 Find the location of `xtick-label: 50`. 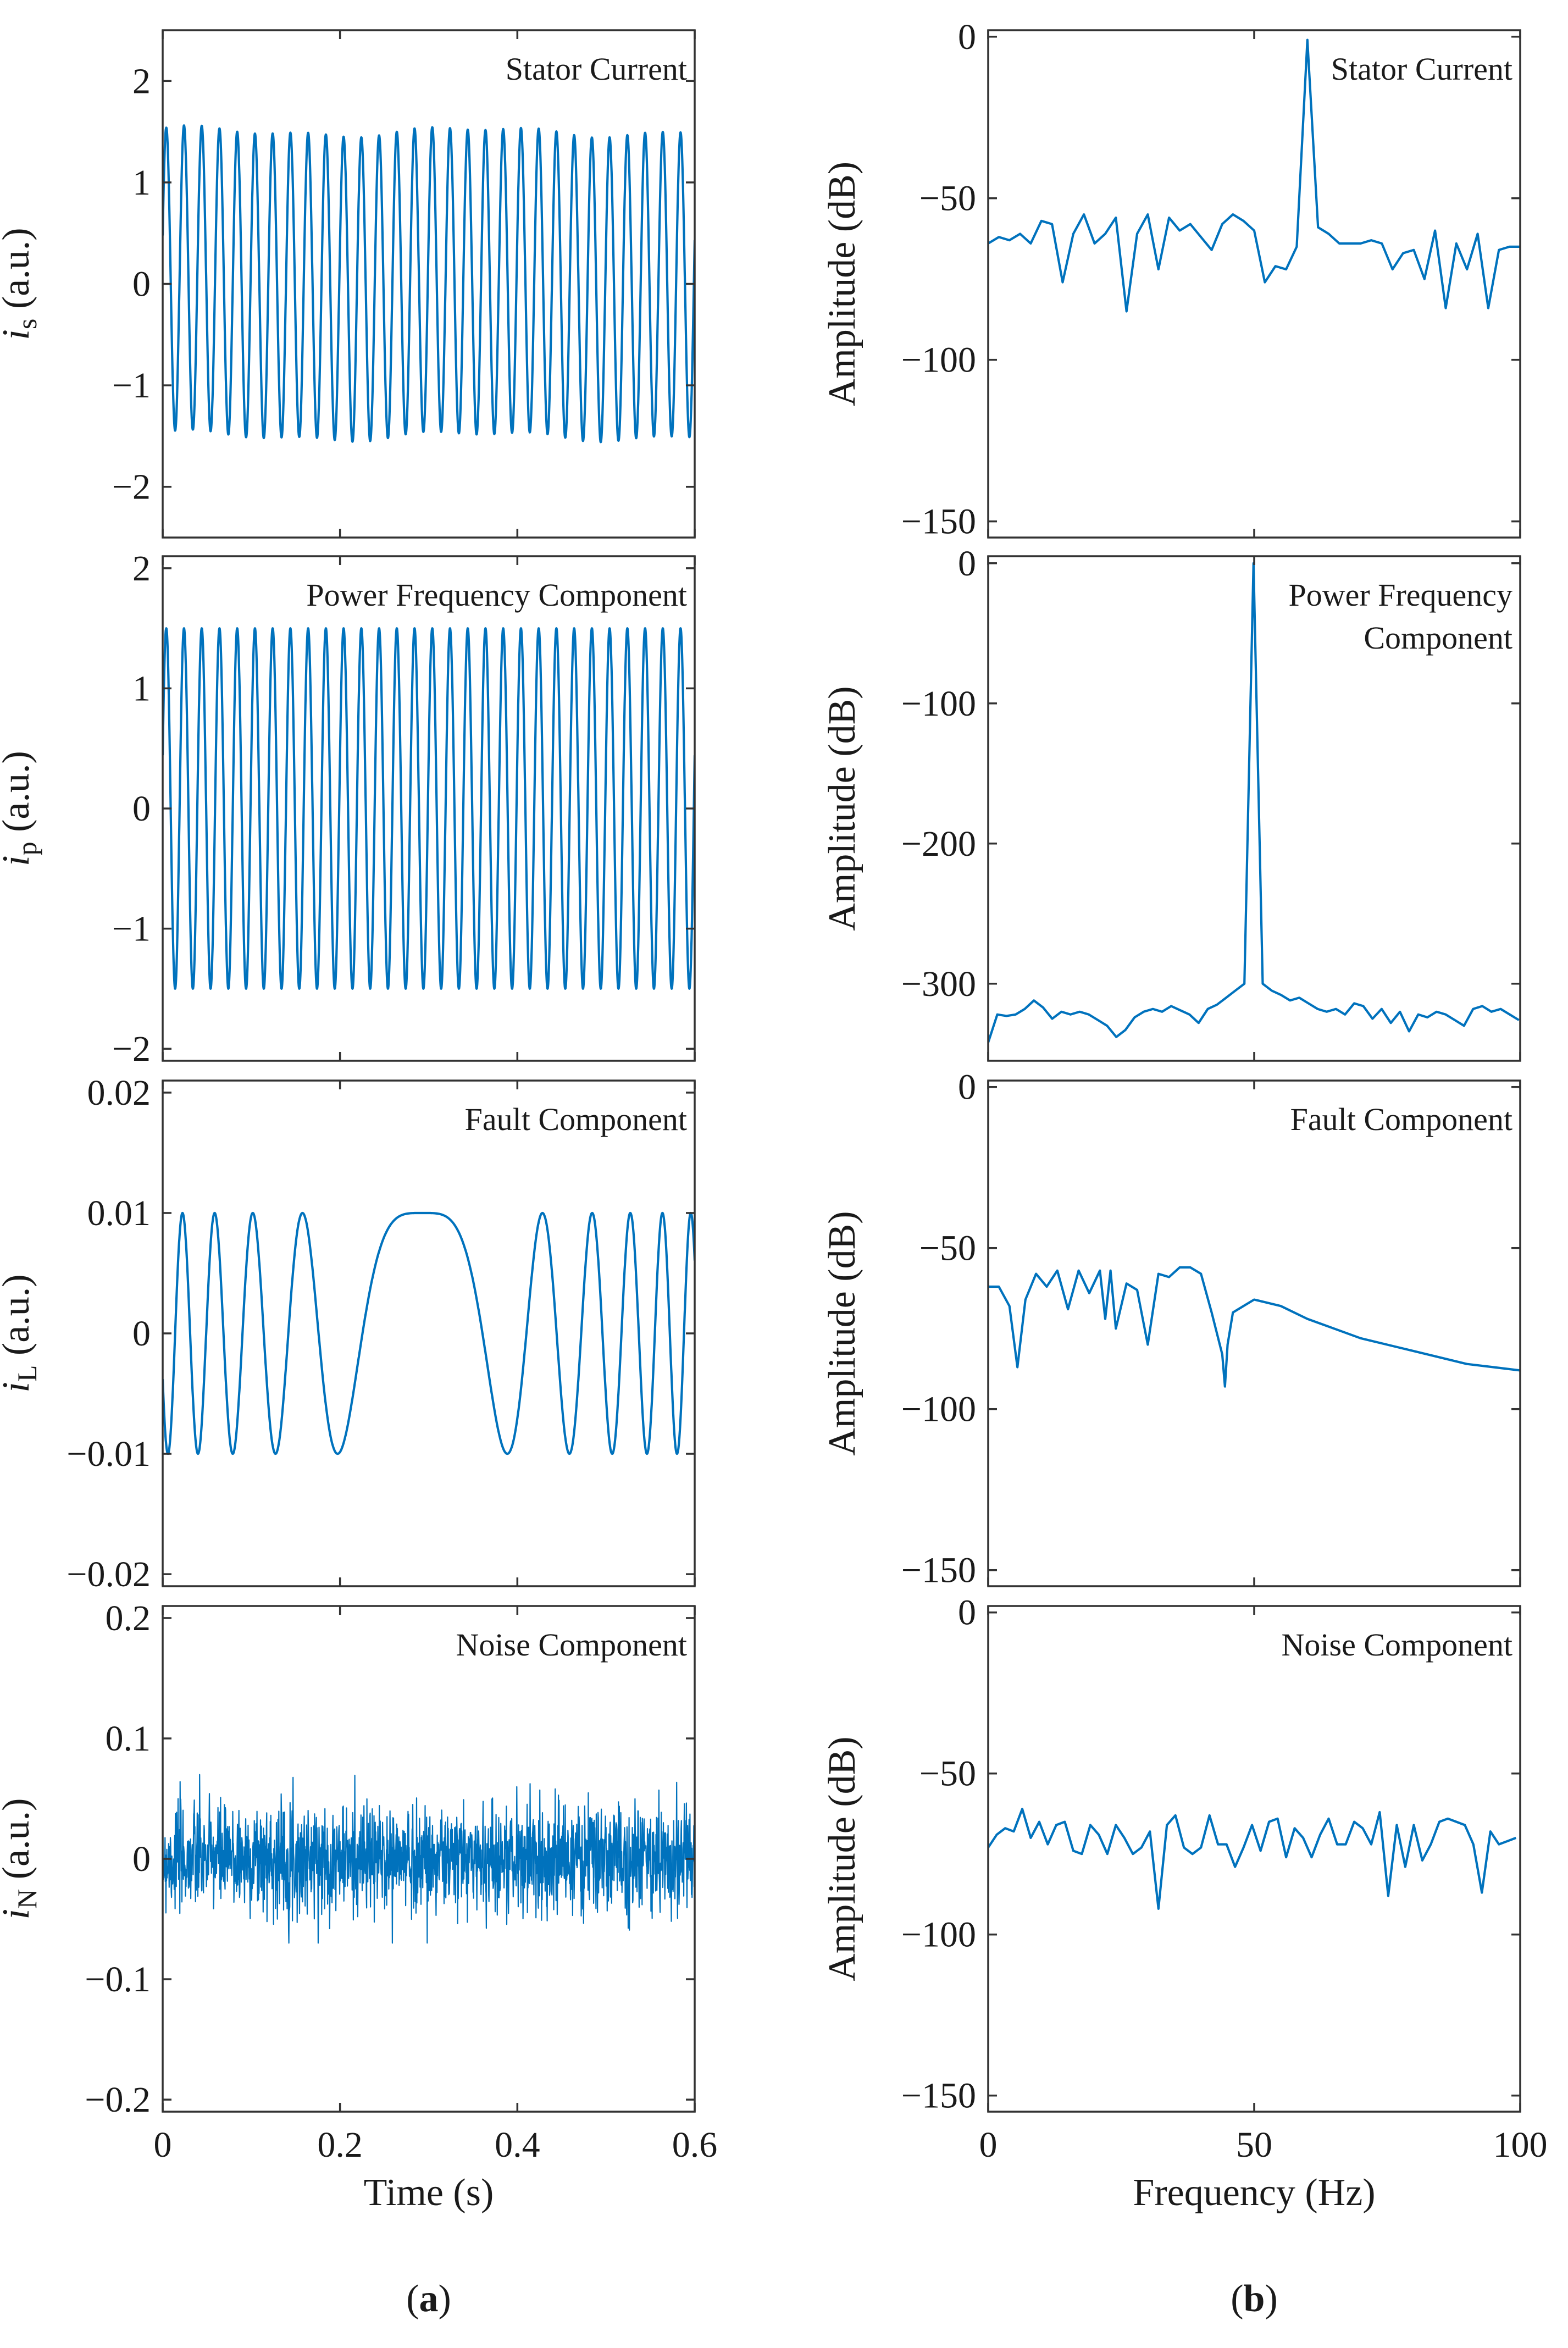

xtick-label: 50 is located at coordinates (1254, 2145).